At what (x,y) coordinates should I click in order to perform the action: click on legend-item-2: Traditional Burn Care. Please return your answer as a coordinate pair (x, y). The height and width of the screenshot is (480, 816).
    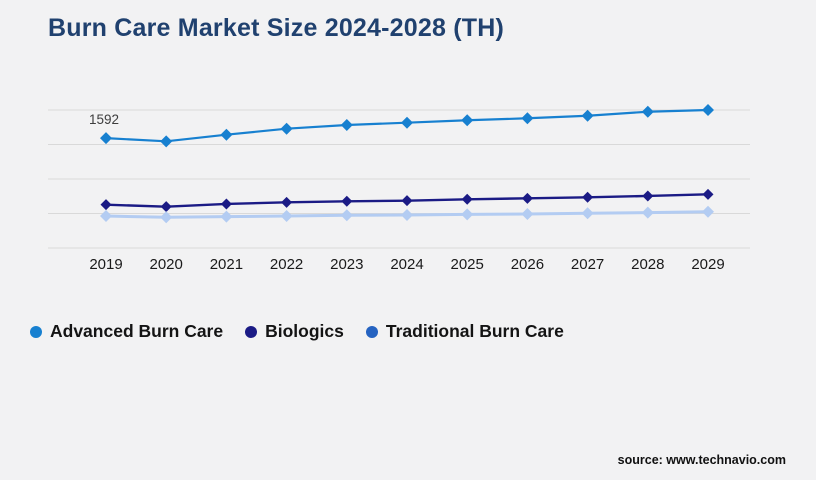
    Looking at the image, I should click on (464, 331).